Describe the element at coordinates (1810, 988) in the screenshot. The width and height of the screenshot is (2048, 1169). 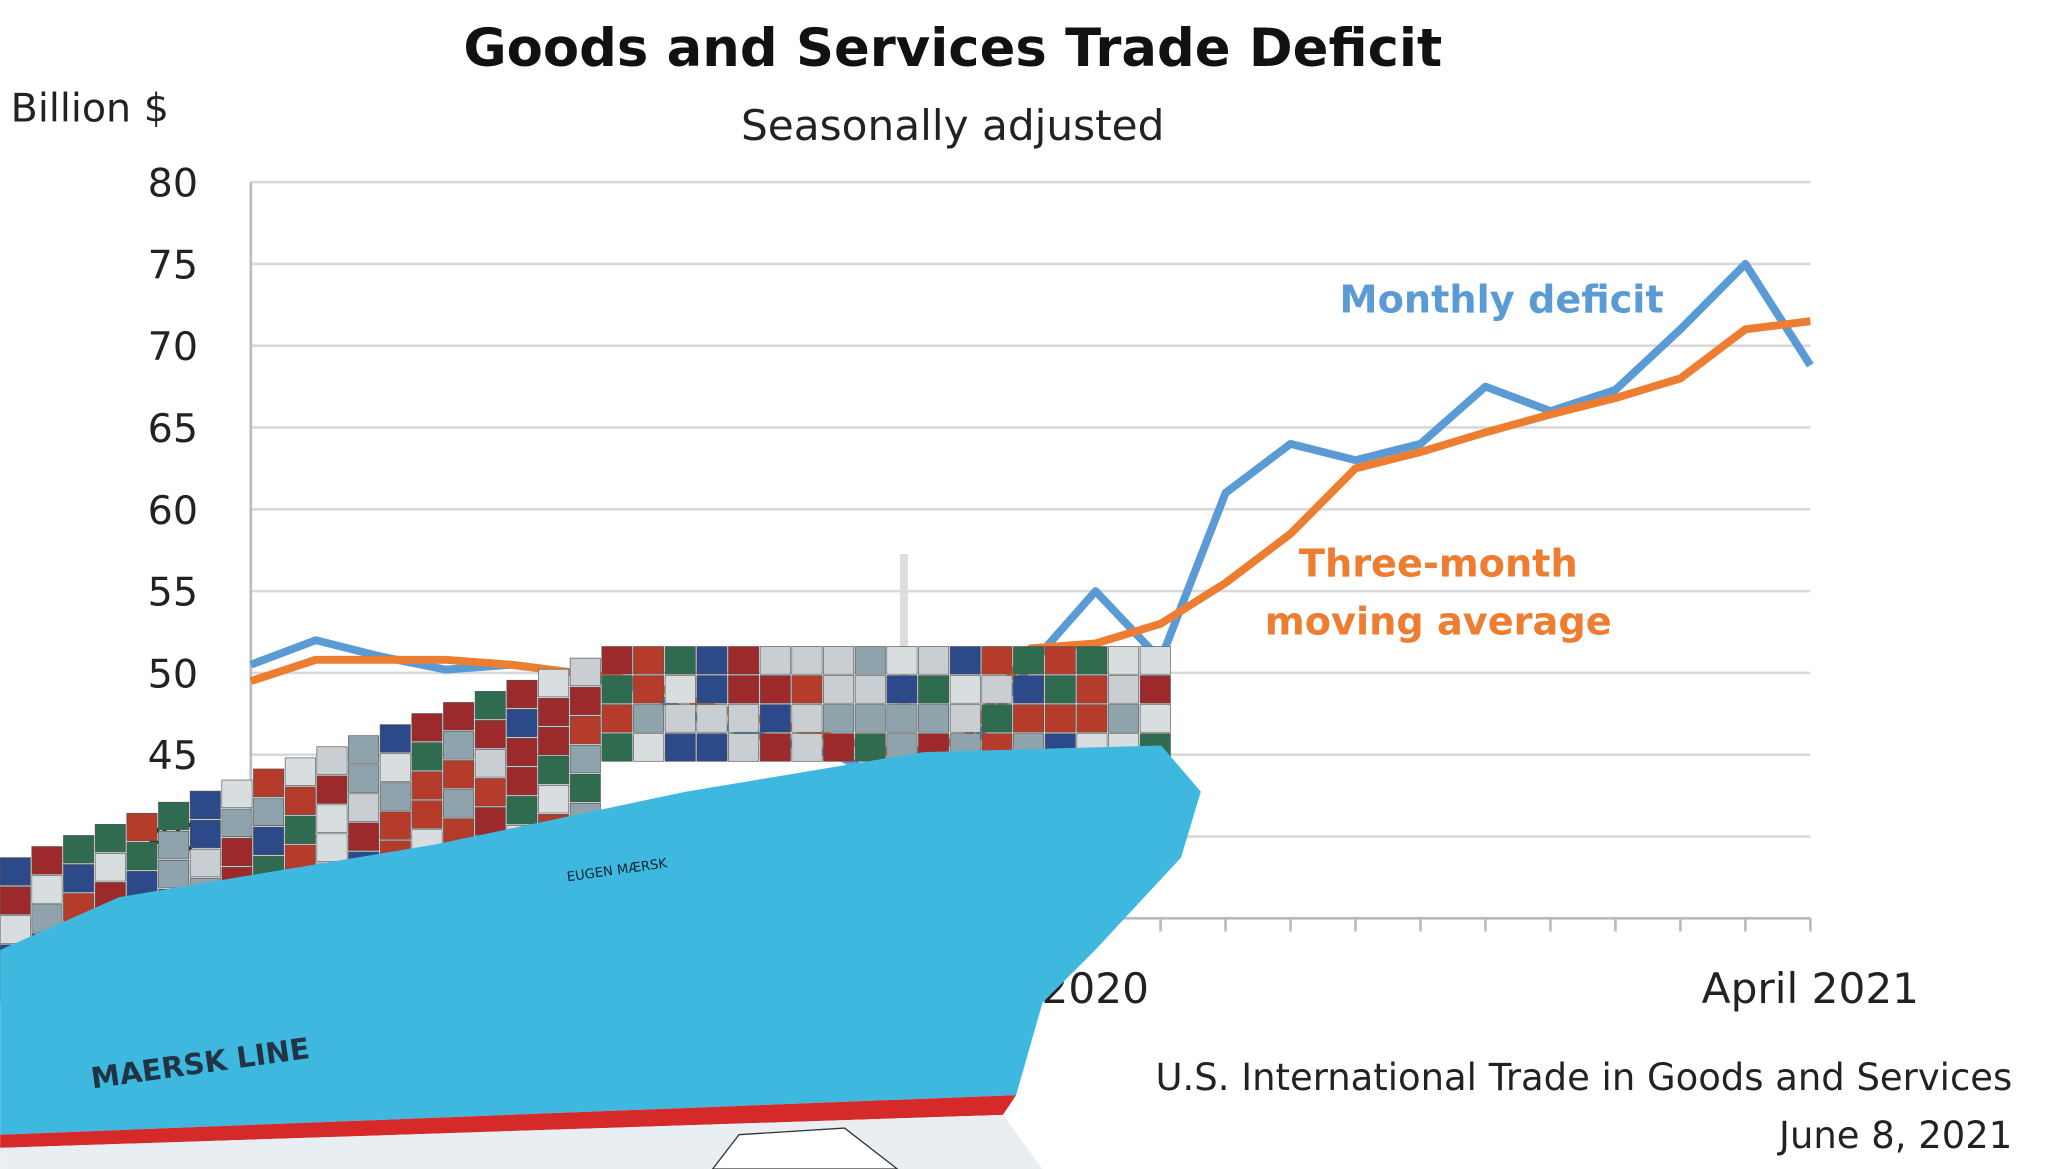
I see `x-tick-label-april-2021: April 2021` at that location.